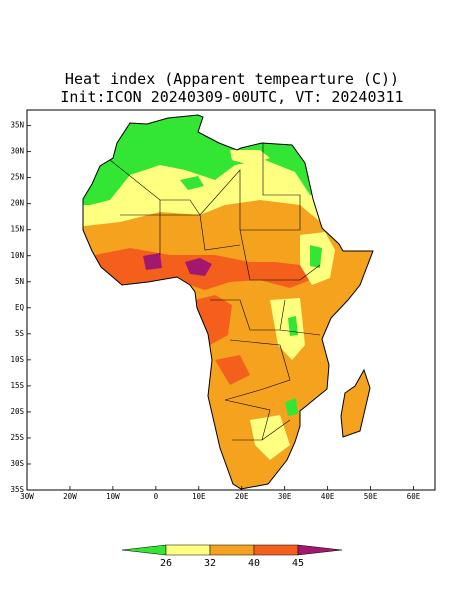 This screenshot has height=600, width=463. What do you see at coordinates (285, 496) in the screenshot?
I see `x-tick-label: 30E` at bounding box center [285, 496].